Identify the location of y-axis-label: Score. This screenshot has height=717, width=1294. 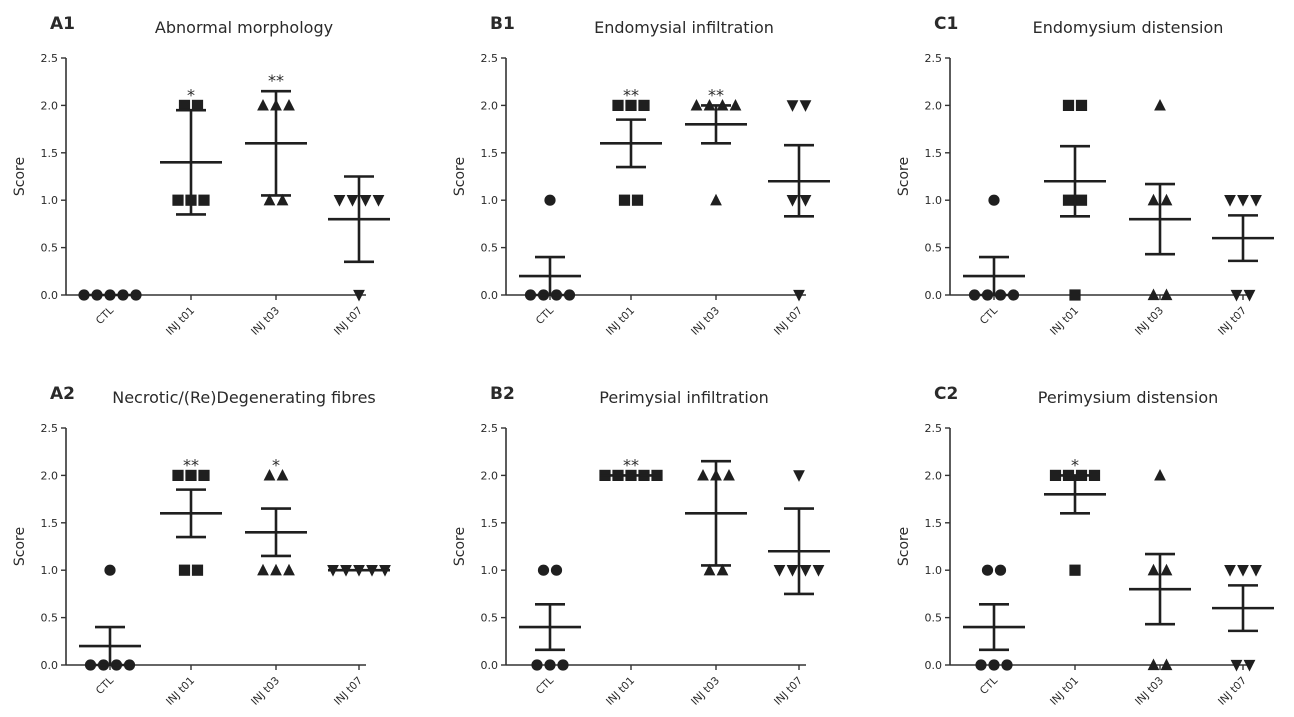
(460, 176).